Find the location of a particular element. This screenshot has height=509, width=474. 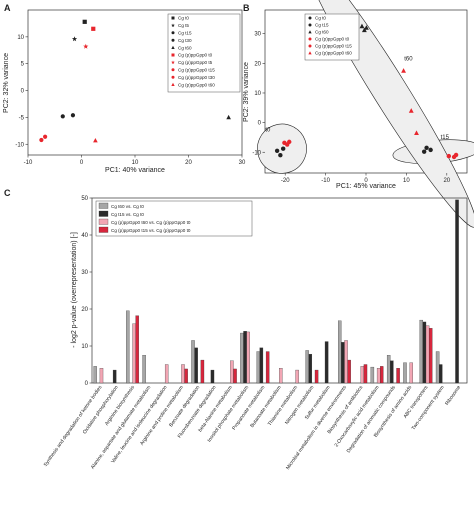

y-tick-label: -5 is located at coordinates (22, 118).